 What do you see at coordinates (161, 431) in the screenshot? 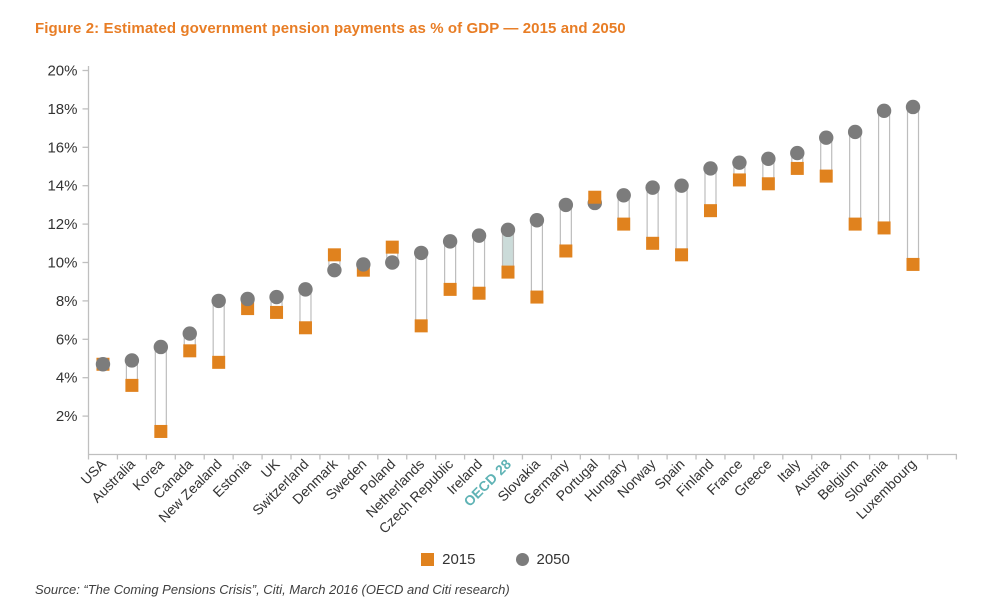
I see `marker-2015-korea` at bounding box center [161, 431].